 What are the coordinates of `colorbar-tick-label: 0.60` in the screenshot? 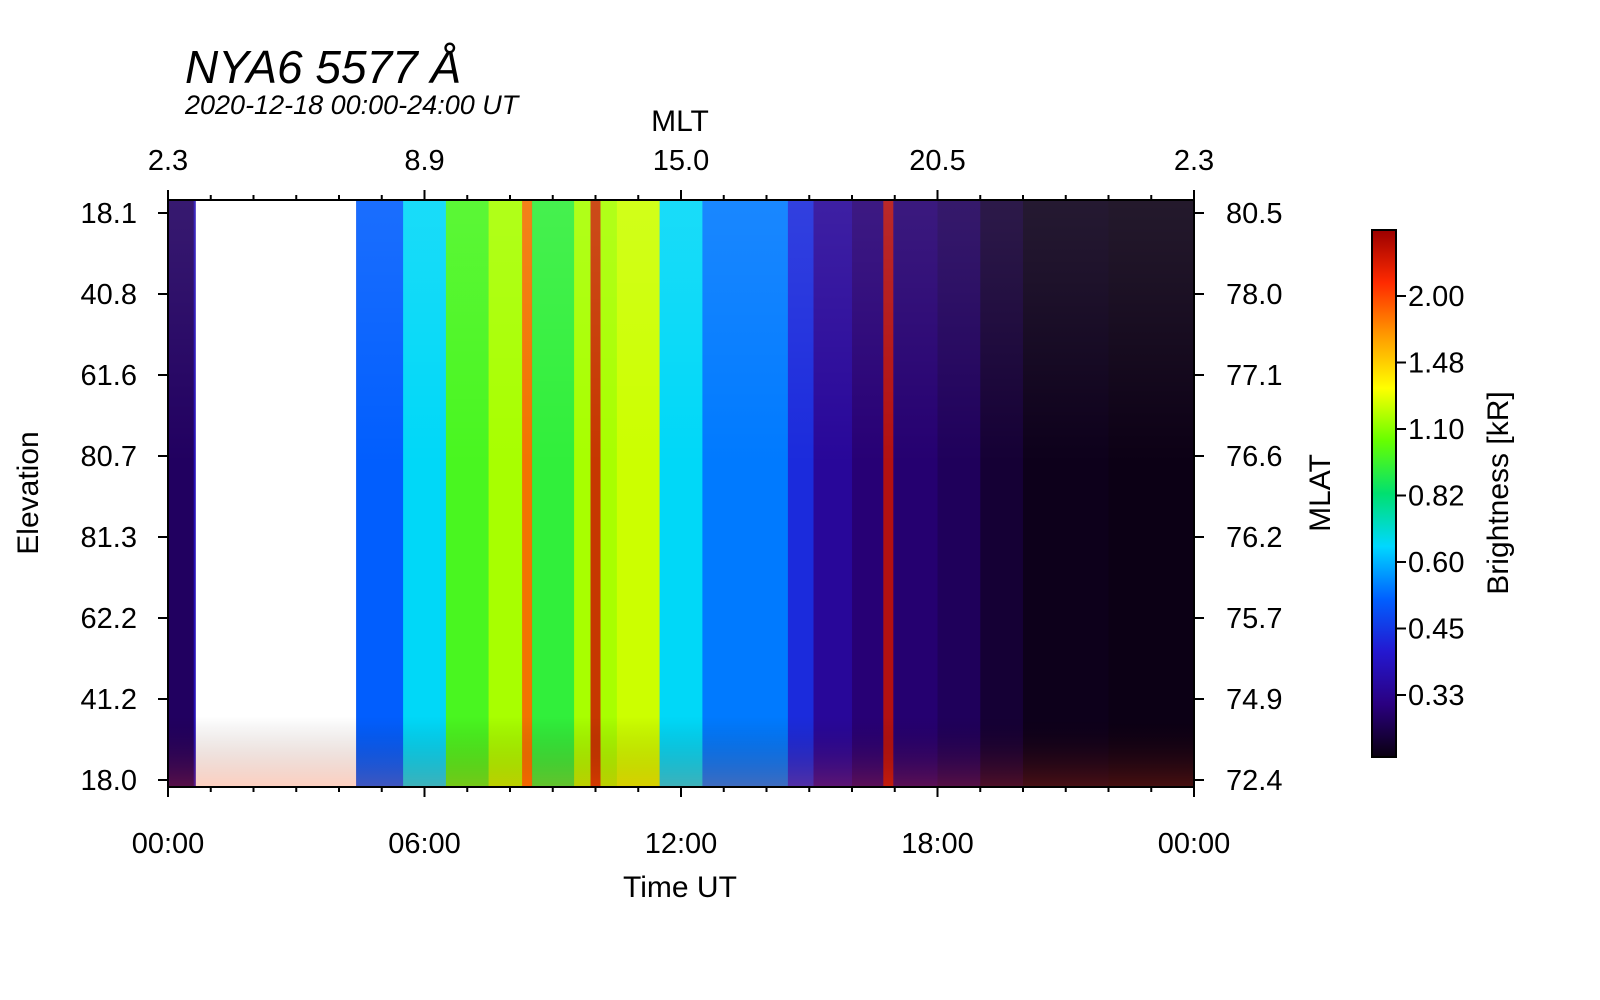 It's located at (1436, 563).